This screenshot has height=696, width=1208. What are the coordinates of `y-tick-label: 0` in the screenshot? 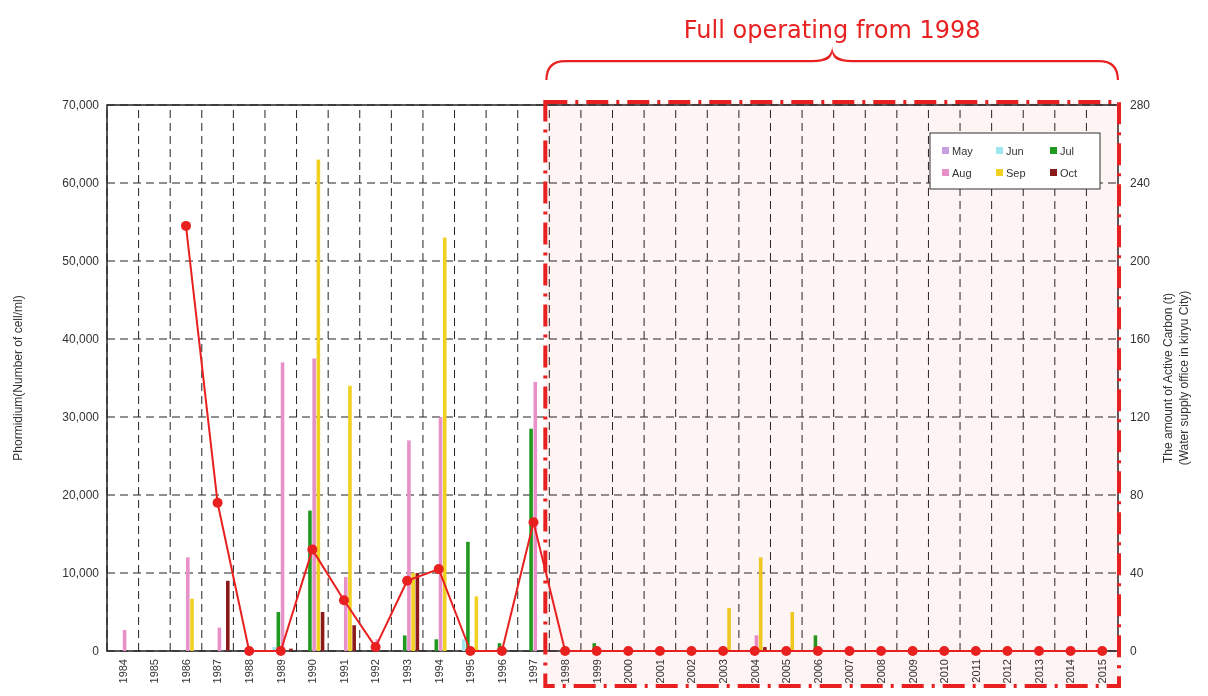 It's located at (96, 651).